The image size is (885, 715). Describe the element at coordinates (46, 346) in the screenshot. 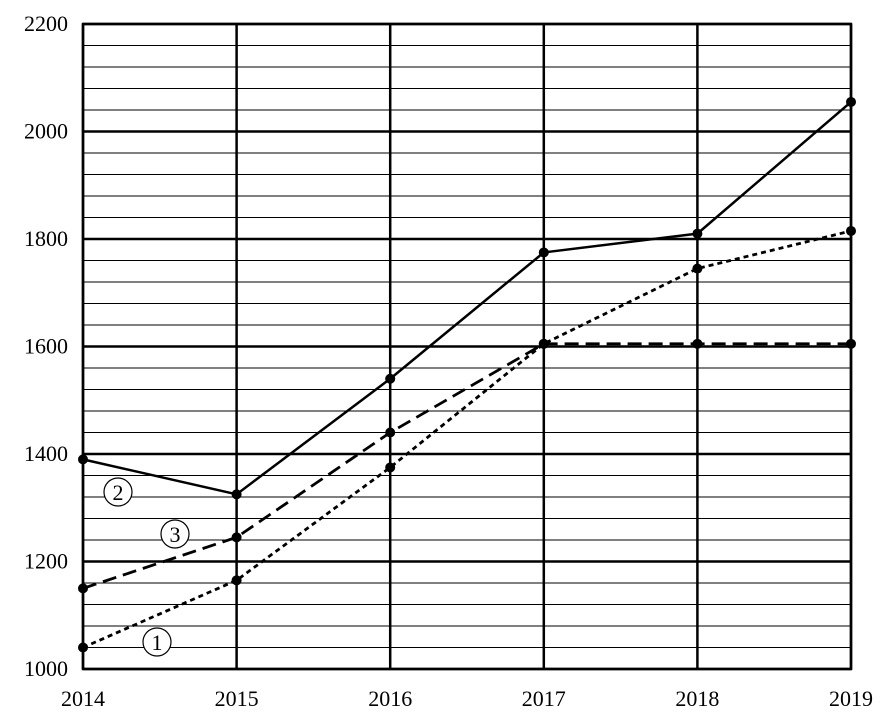

I see `y-tick-label: 1600` at that location.